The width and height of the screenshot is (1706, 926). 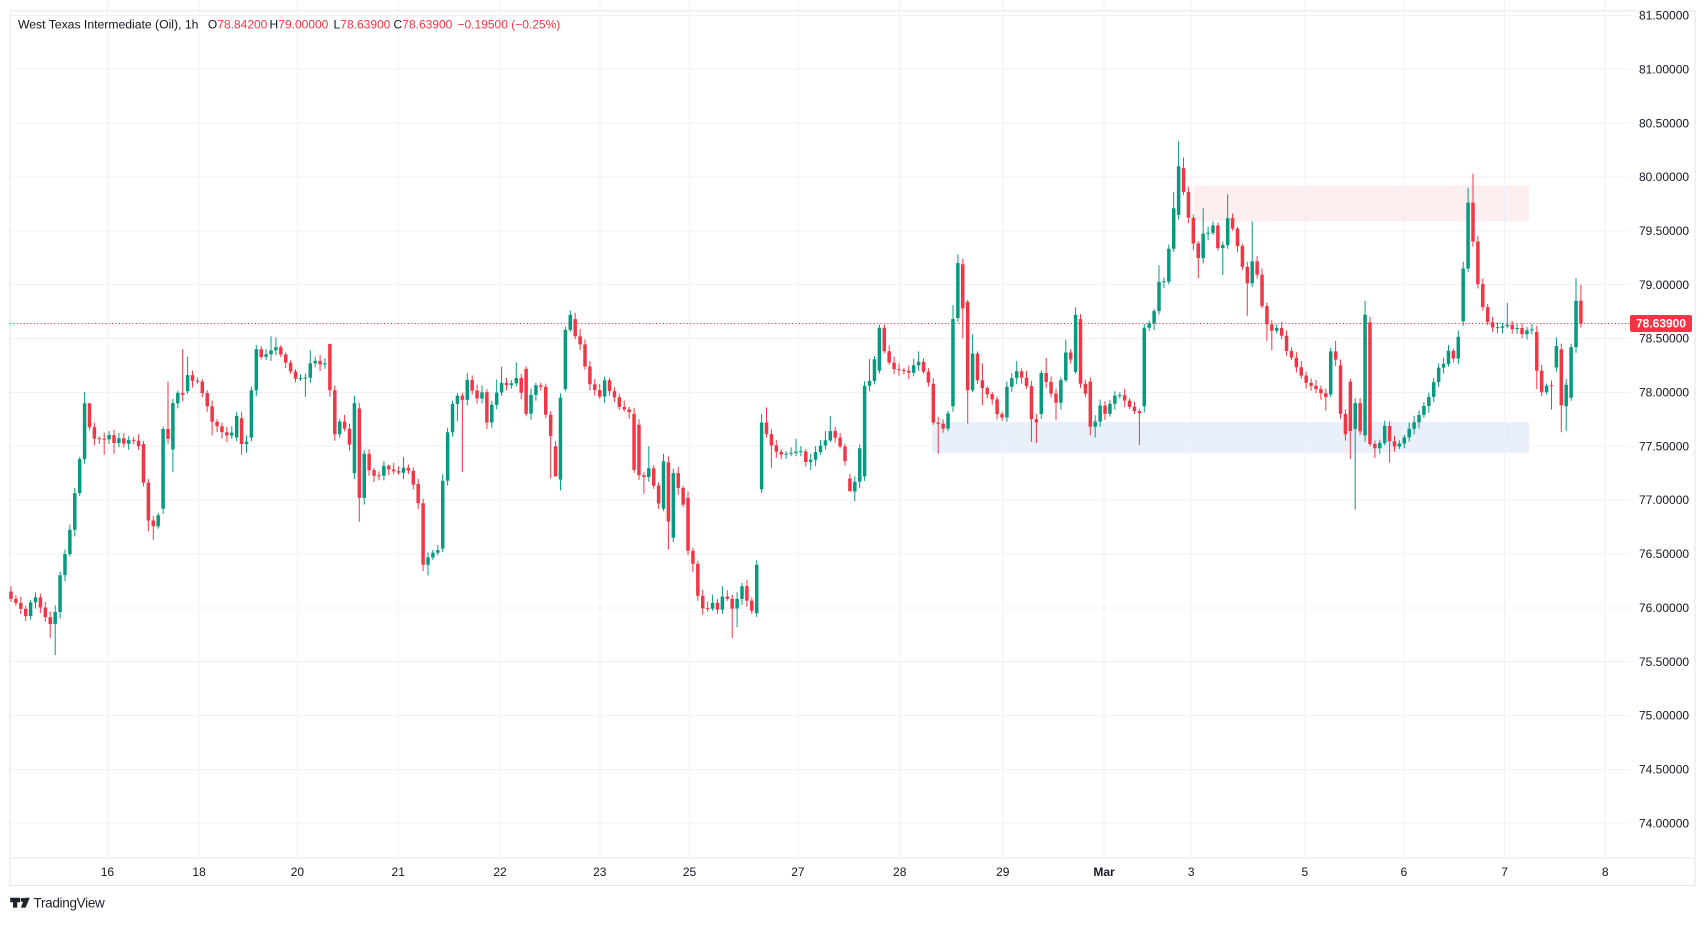 What do you see at coordinates (399, 872) in the screenshot?
I see `svg-text: 21` at bounding box center [399, 872].